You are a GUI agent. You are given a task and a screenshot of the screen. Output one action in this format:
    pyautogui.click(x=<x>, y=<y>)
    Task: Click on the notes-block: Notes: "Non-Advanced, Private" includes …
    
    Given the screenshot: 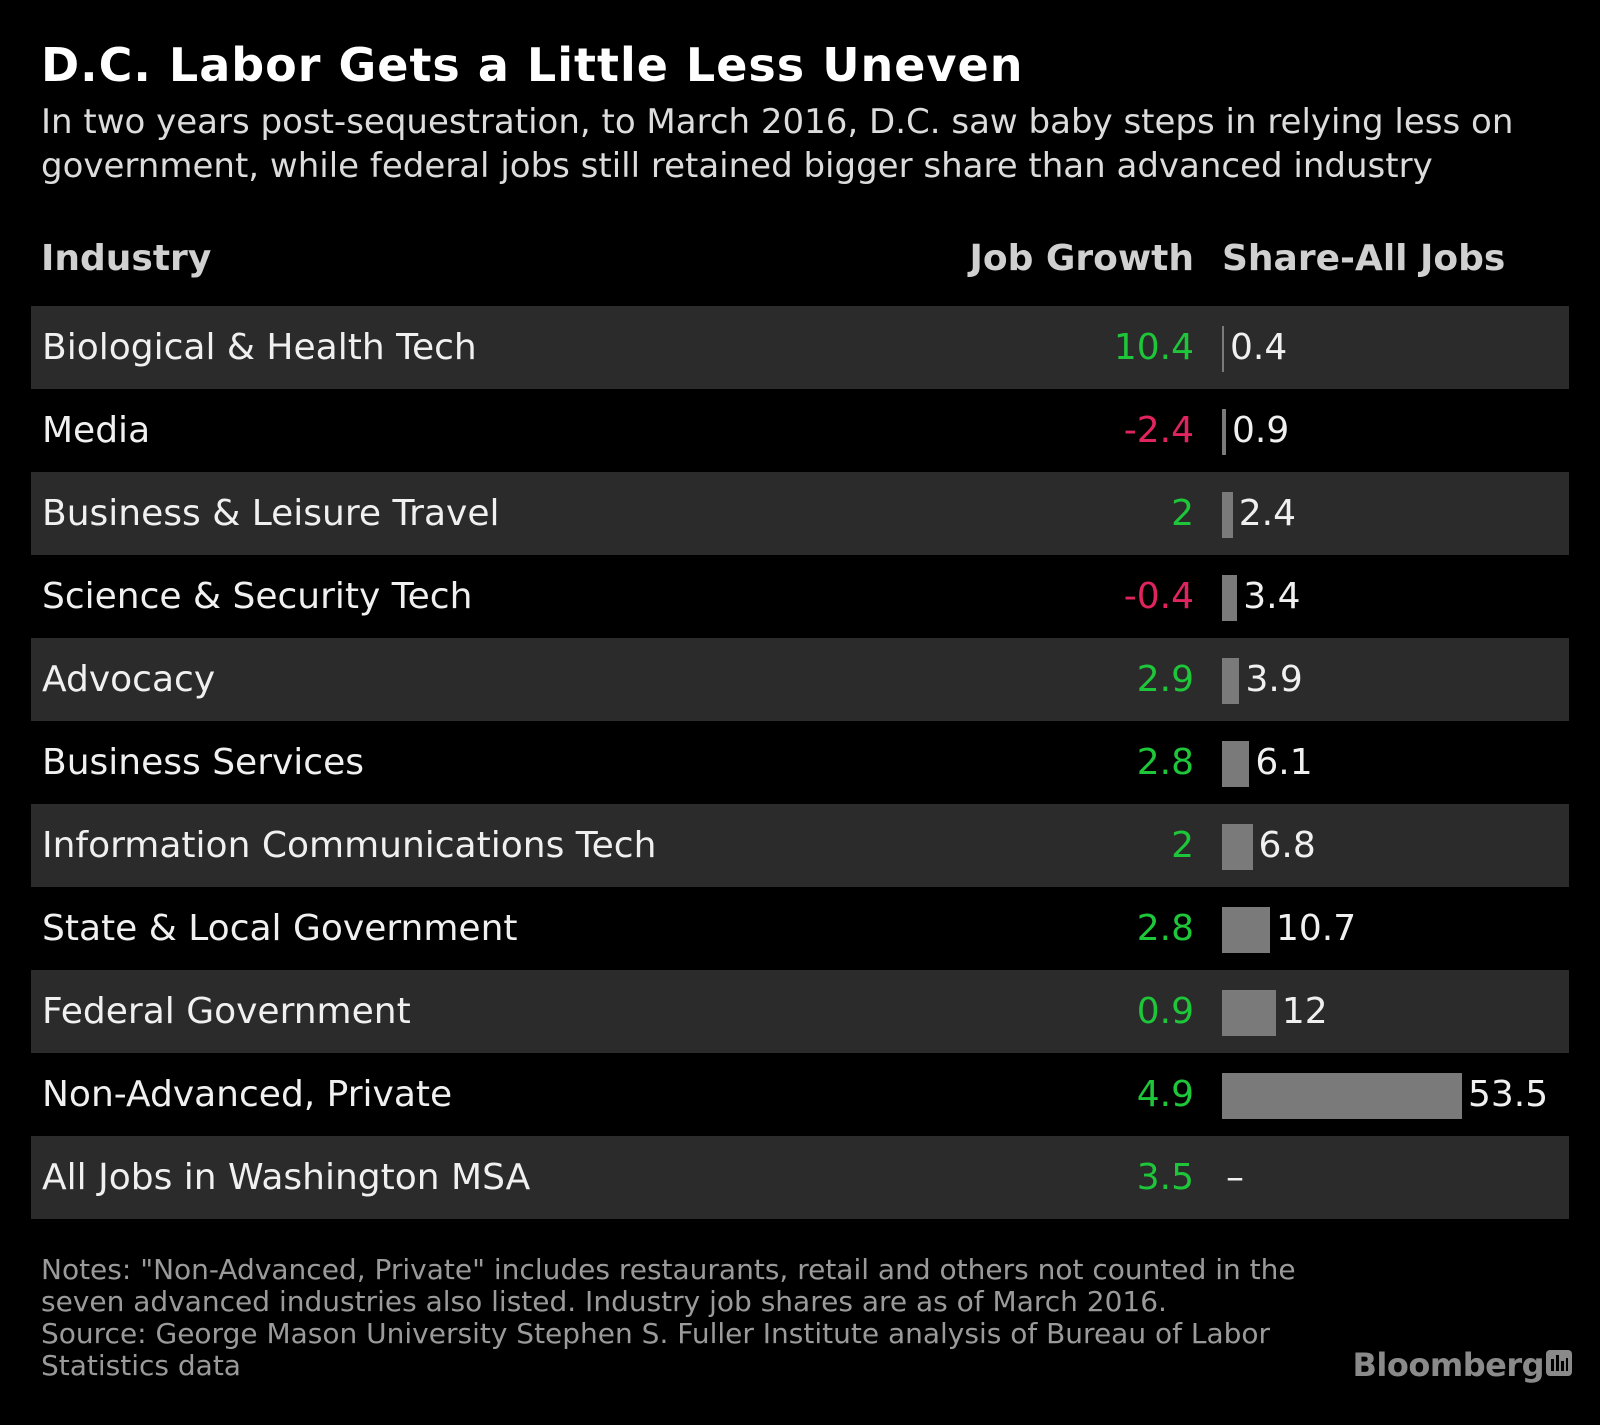 What is the action you would take?
    pyautogui.click(x=691, y=1318)
    